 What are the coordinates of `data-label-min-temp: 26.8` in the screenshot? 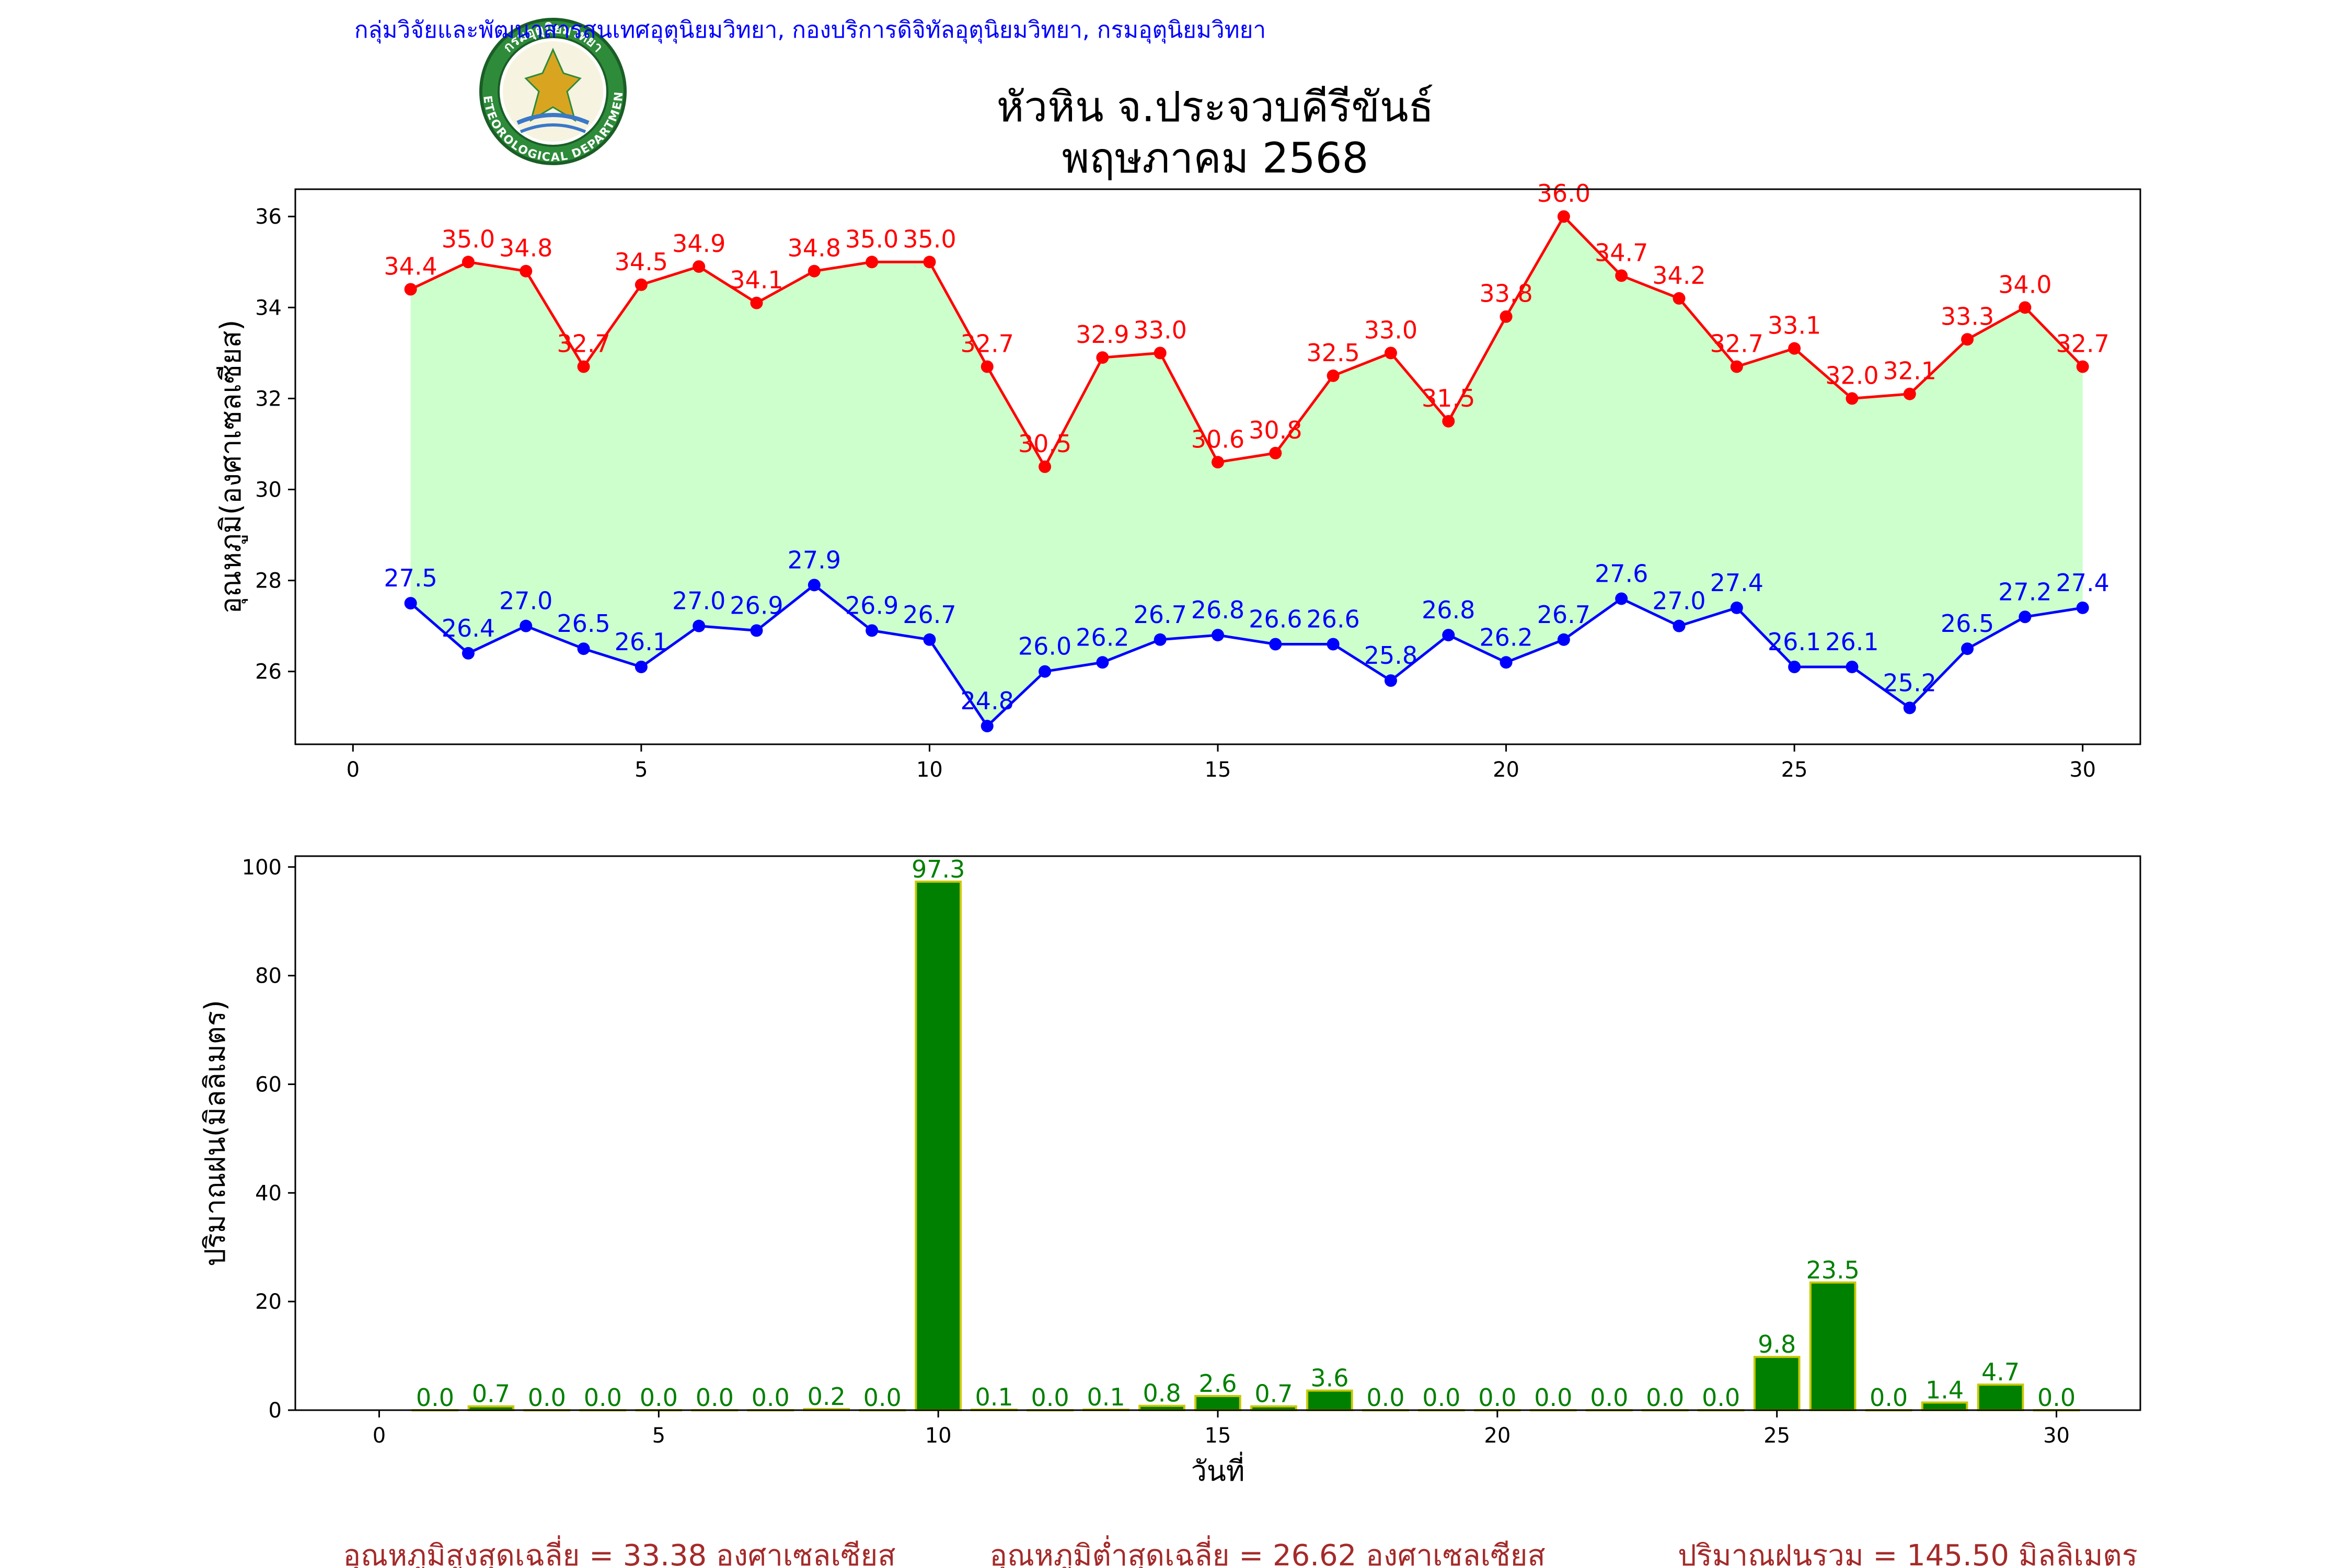 It's located at (1448, 610).